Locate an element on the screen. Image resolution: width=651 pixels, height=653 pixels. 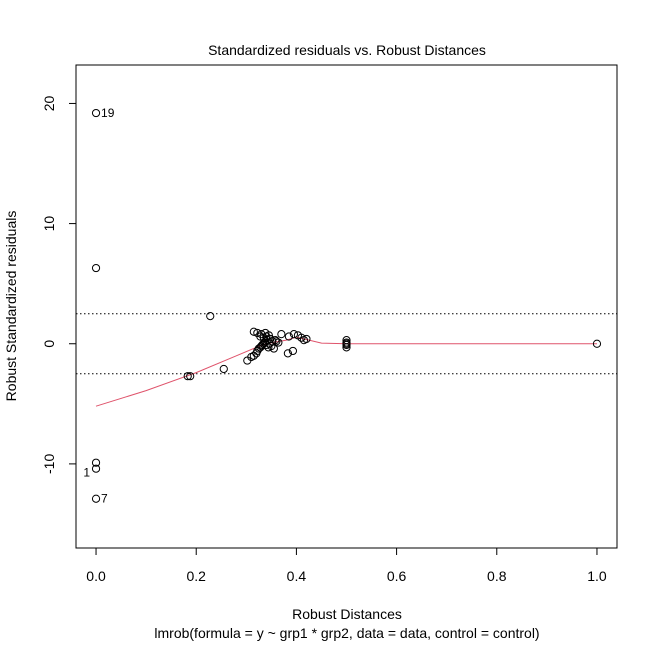
x-tick-label: 0.6 is located at coordinates (397, 576).